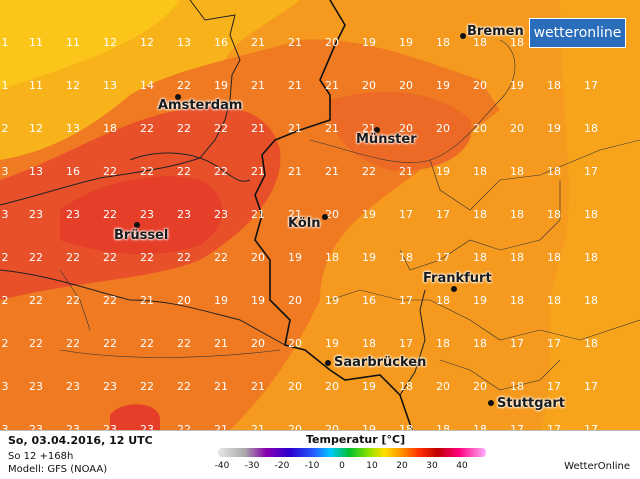 The image size is (640, 479). What do you see at coordinates (137, 225) in the screenshot?
I see `bruessel-dot` at bounding box center [137, 225].